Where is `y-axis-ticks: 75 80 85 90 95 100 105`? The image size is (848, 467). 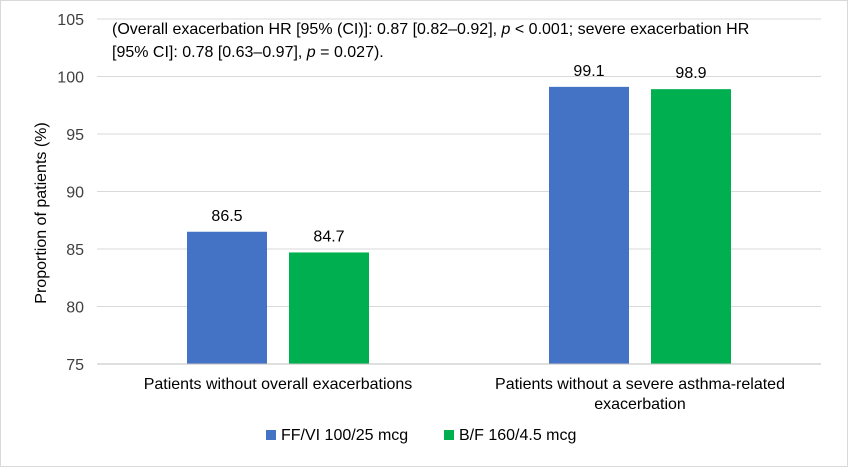 y-axis-ticks: 75 80 85 90 95 100 105 is located at coordinates (70, 193).